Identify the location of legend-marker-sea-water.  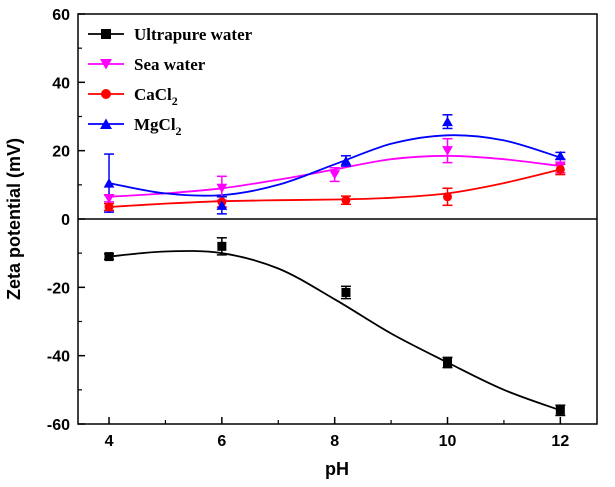
(106, 64).